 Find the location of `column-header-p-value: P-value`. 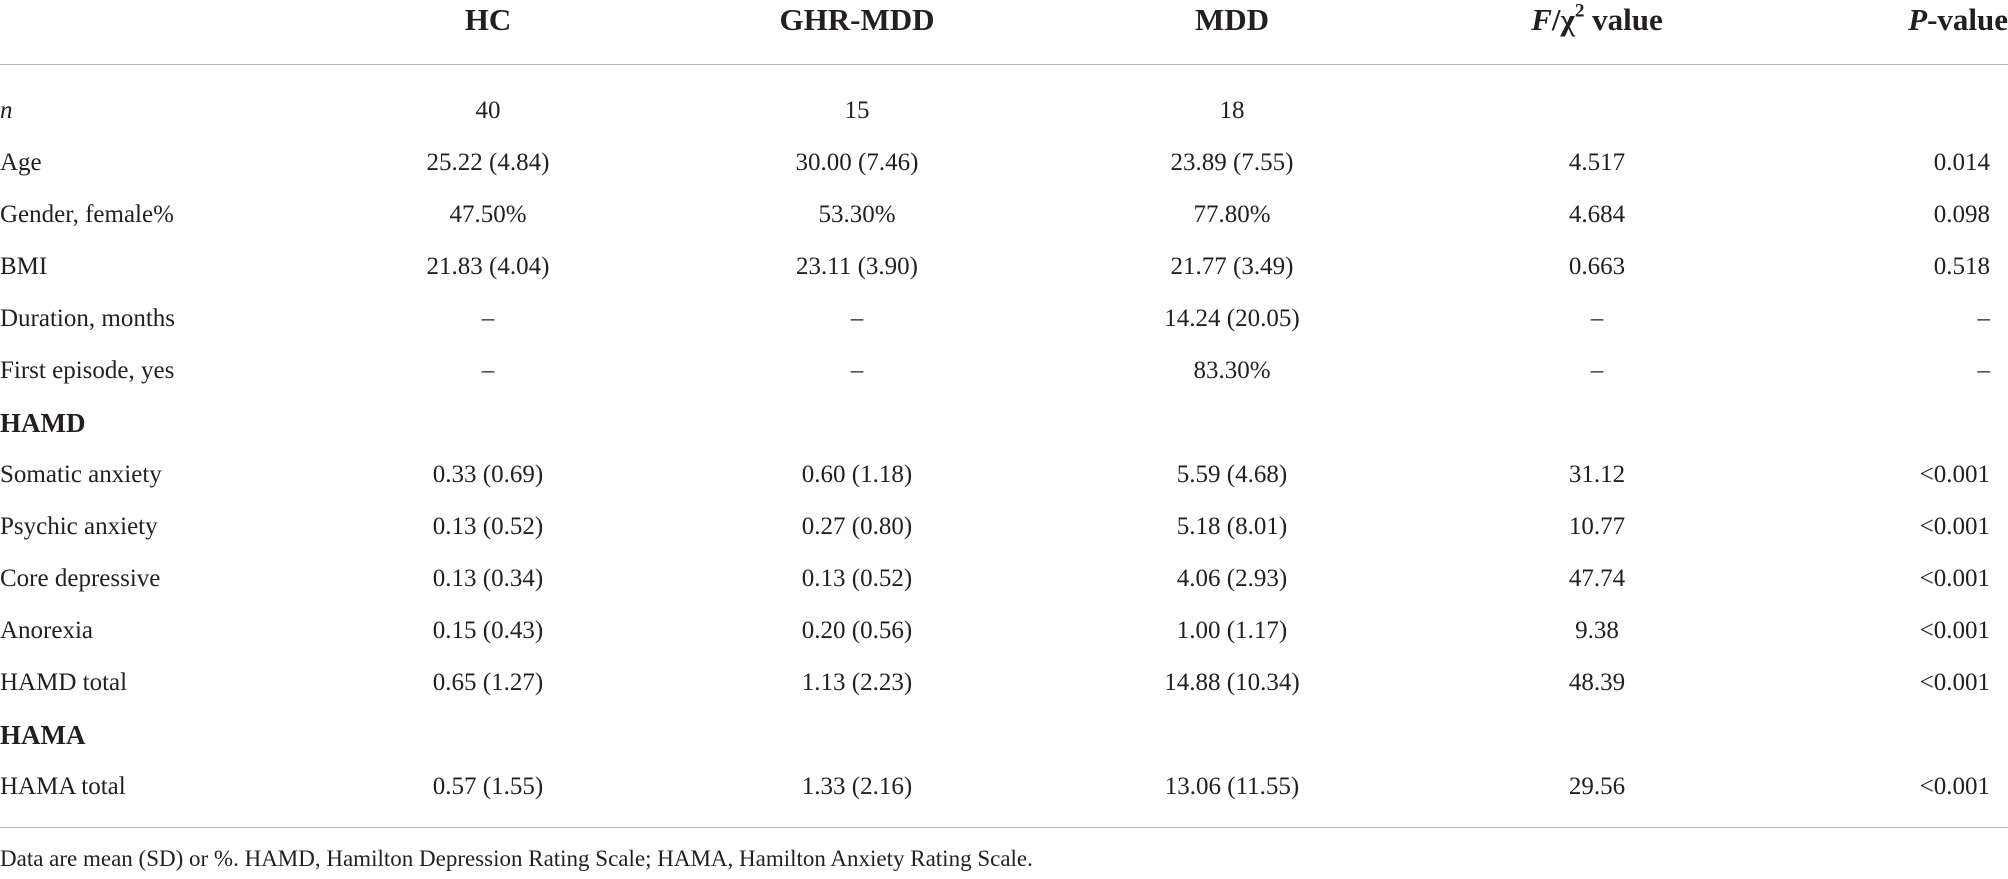

column-header-p-value: P-value is located at coordinates (1958, 19).